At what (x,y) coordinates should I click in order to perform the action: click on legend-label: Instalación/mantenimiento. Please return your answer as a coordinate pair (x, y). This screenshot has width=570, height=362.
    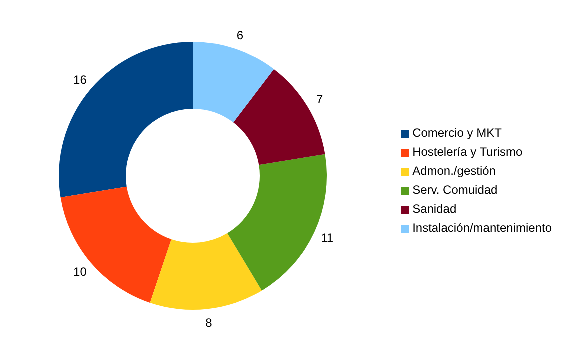
    Looking at the image, I should click on (482, 228).